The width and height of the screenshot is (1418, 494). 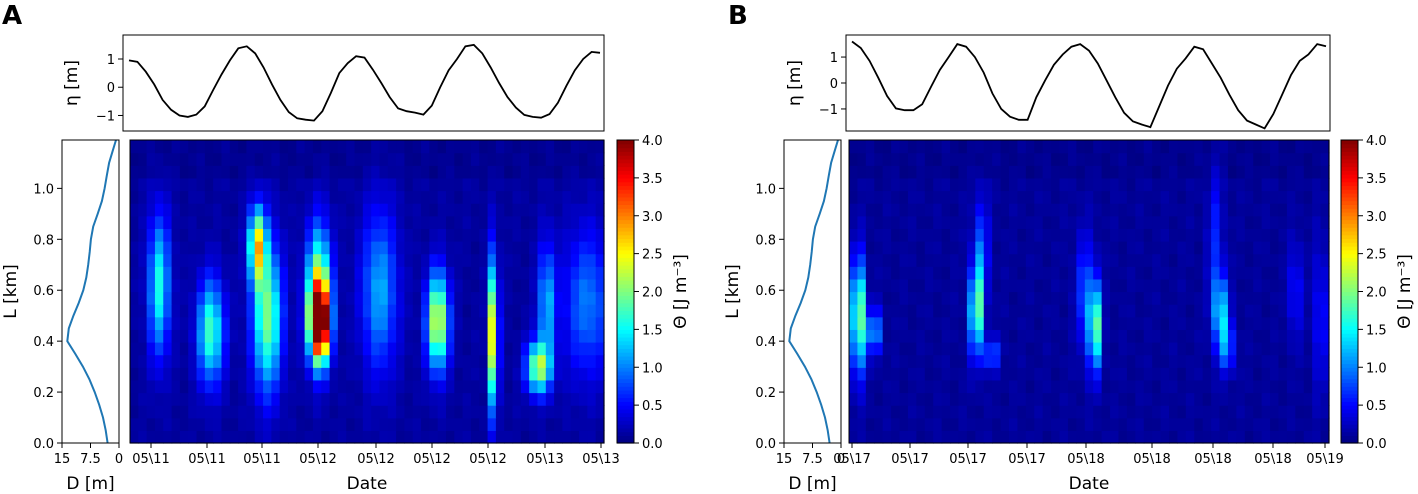 What do you see at coordinates (1272, 459) in the screenshot?
I see `date-tick-label: 05\18` at bounding box center [1272, 459].